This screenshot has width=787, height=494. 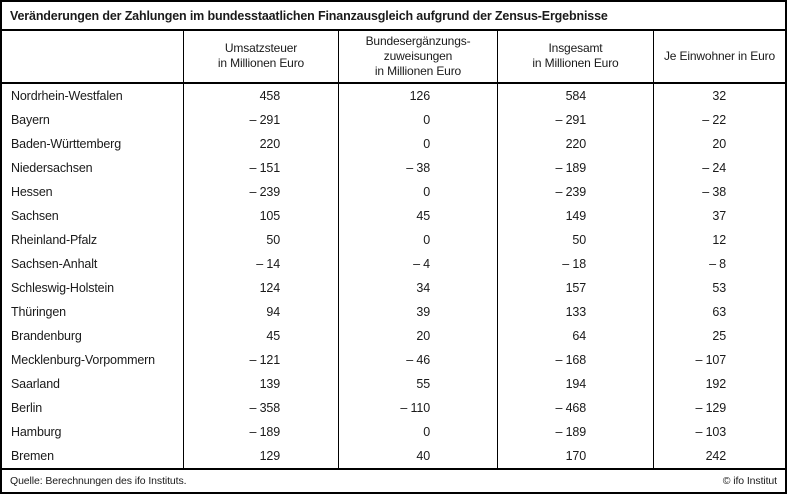 What do you see at coordinates (749, 481) in the screenshot?
I see `copyright-note: © ifo Institut` at bounding box center [749, 481].